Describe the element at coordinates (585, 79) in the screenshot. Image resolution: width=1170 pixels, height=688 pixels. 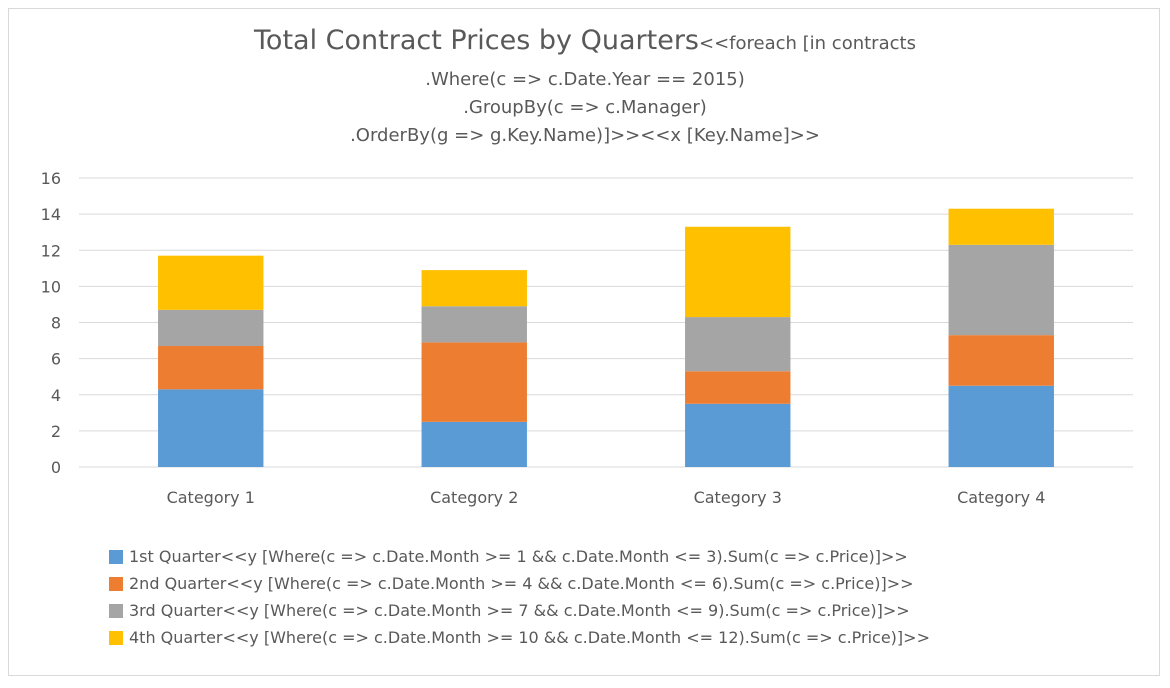
I see `title-line-2: .Where(c => c.Date.Year == 2015)` at that location.